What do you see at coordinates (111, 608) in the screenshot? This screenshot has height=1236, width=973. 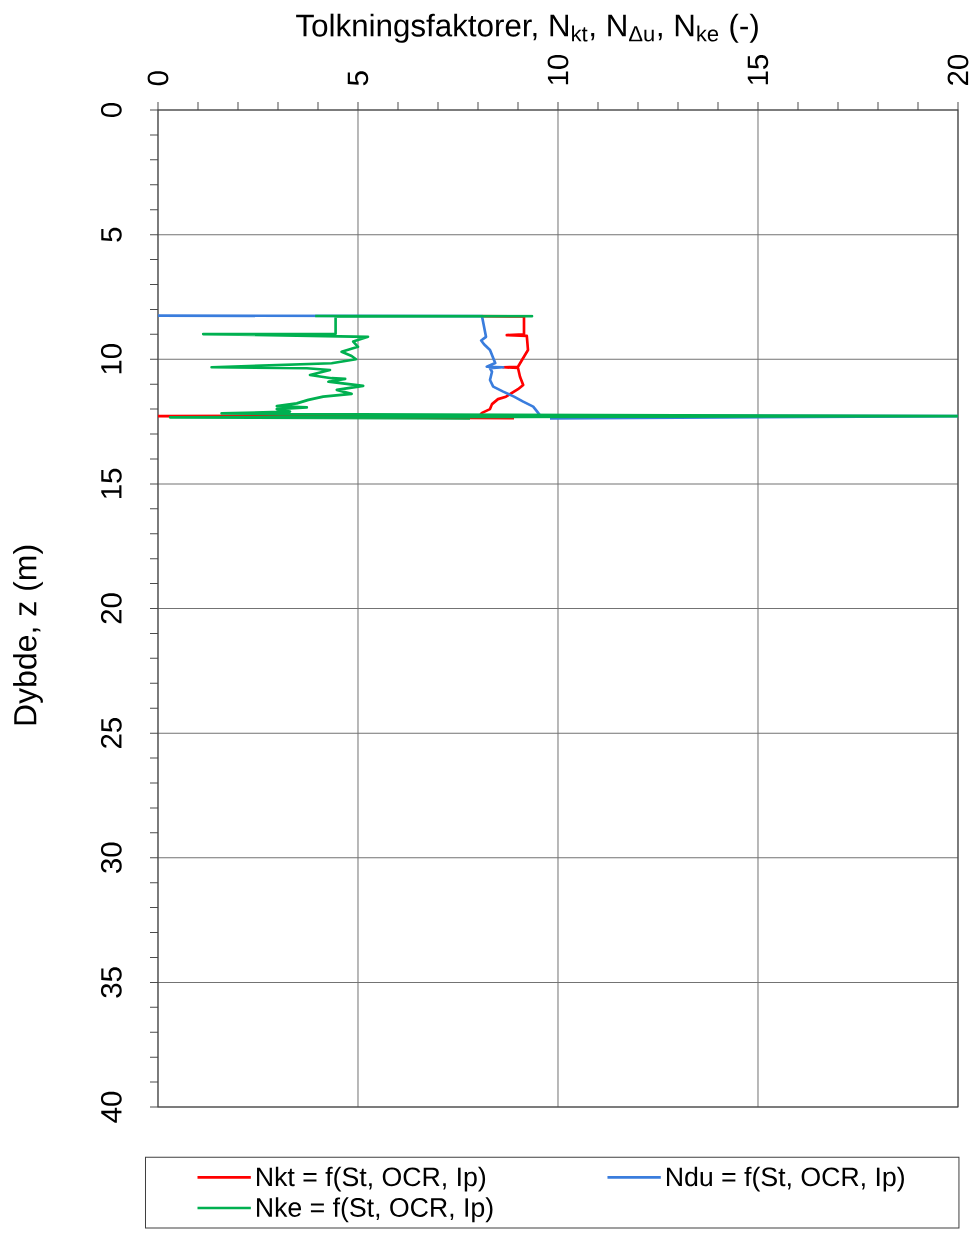 I see `y-tick-label: 20` at bounding box center [111, 608].